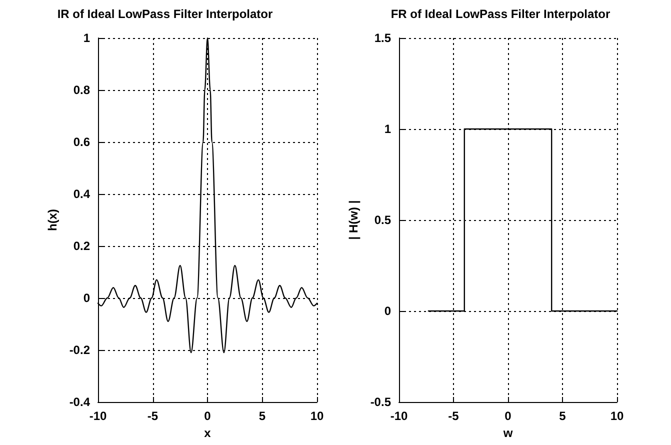 The height and width of the screenshot is (445, 671). I want to click on y-tick-label: -0.5, so click(381, 402).